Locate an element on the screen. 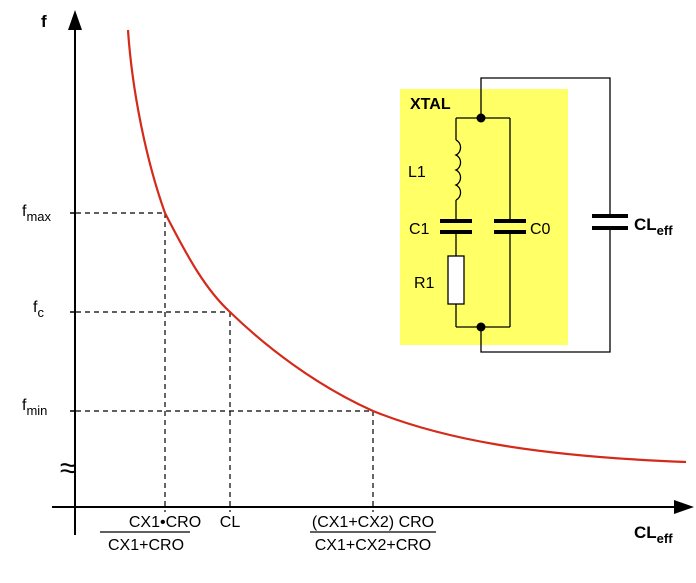 The image size is (696, 583). x-tick3-numerator: (CX1+CX2) CRO is located at coordinates (373, 522).